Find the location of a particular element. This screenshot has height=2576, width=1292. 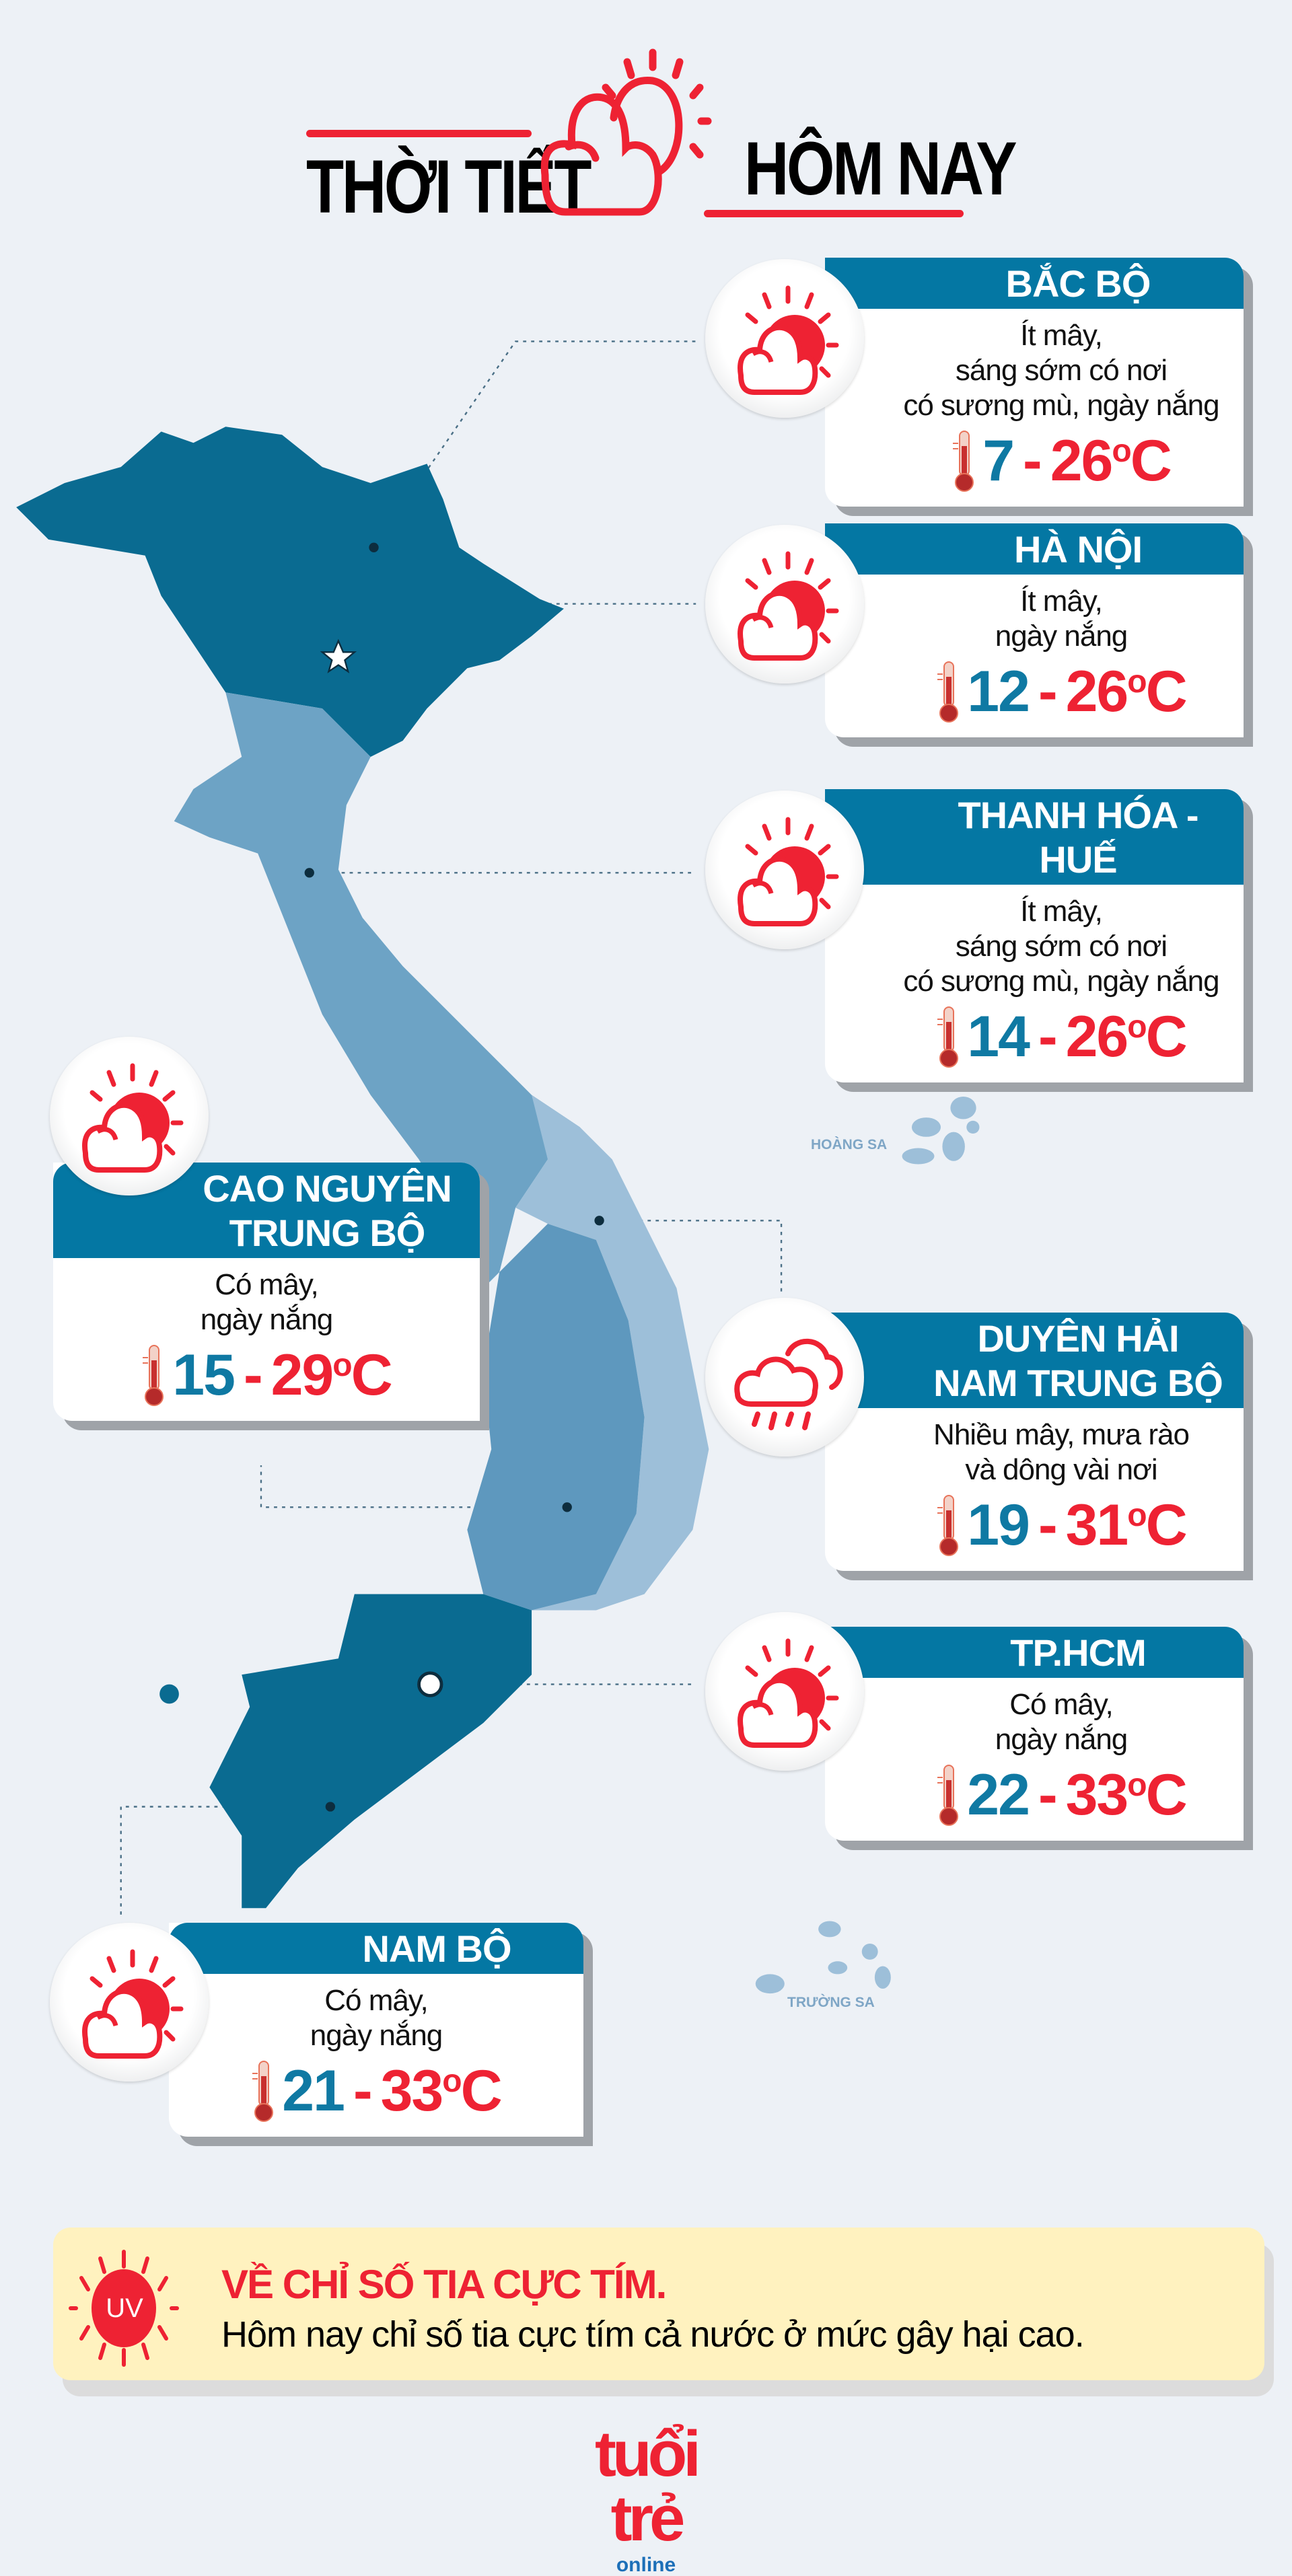

card-title: DUYÊN HẢI NAM TRUNG BỘ is located at coordinates (1035, 1360).